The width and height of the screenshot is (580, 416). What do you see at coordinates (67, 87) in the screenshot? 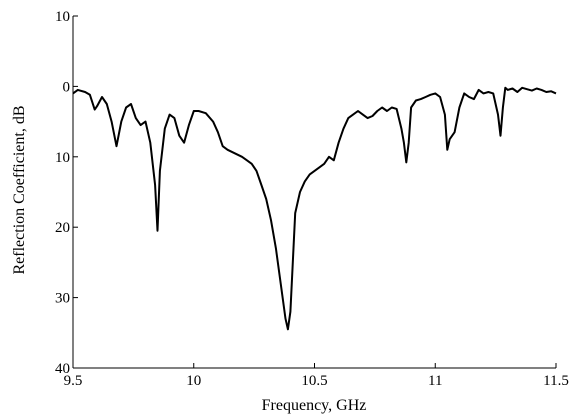
I see `y-tick-label: 0` at bounding box center [67, 87].